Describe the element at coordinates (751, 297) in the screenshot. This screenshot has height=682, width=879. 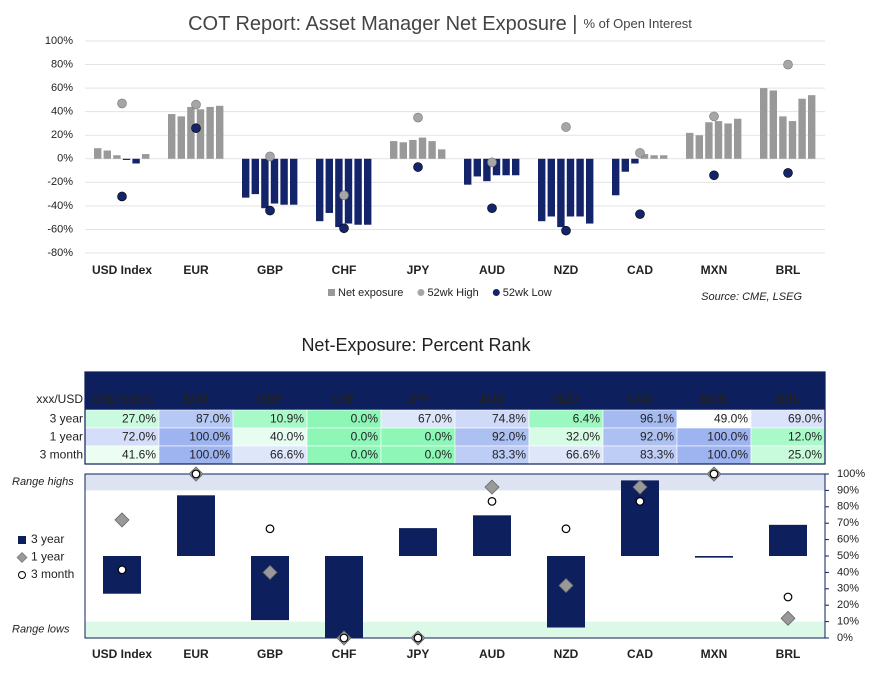
I see `source: Source: CME, LSEG` at that location.